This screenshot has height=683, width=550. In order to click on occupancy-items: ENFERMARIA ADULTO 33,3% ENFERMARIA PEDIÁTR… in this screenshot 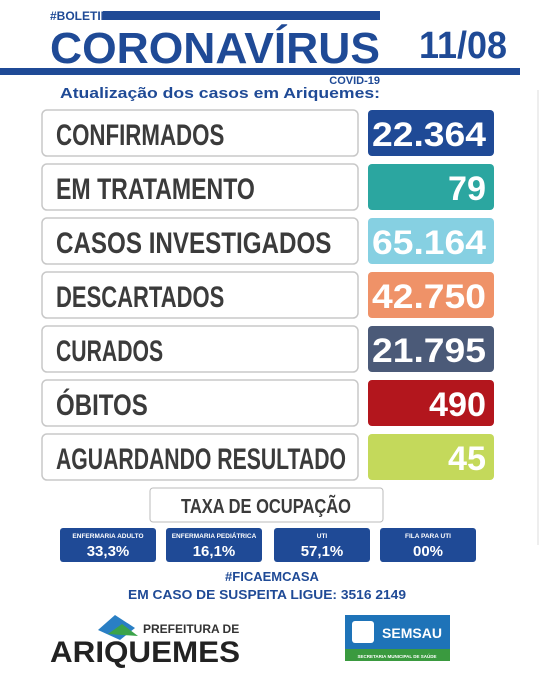, I will do `click(268, 545)`.